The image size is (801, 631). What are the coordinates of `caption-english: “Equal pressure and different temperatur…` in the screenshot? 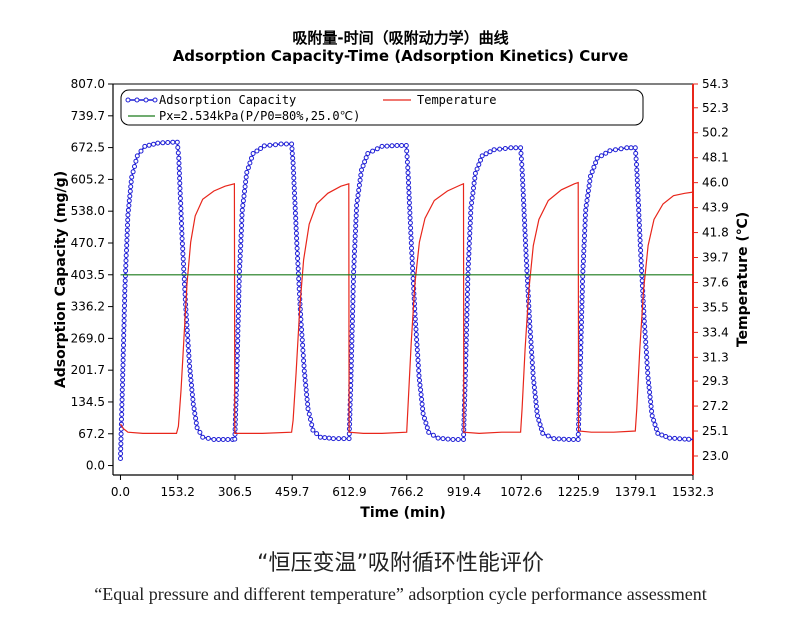 It's located at (400, 594).